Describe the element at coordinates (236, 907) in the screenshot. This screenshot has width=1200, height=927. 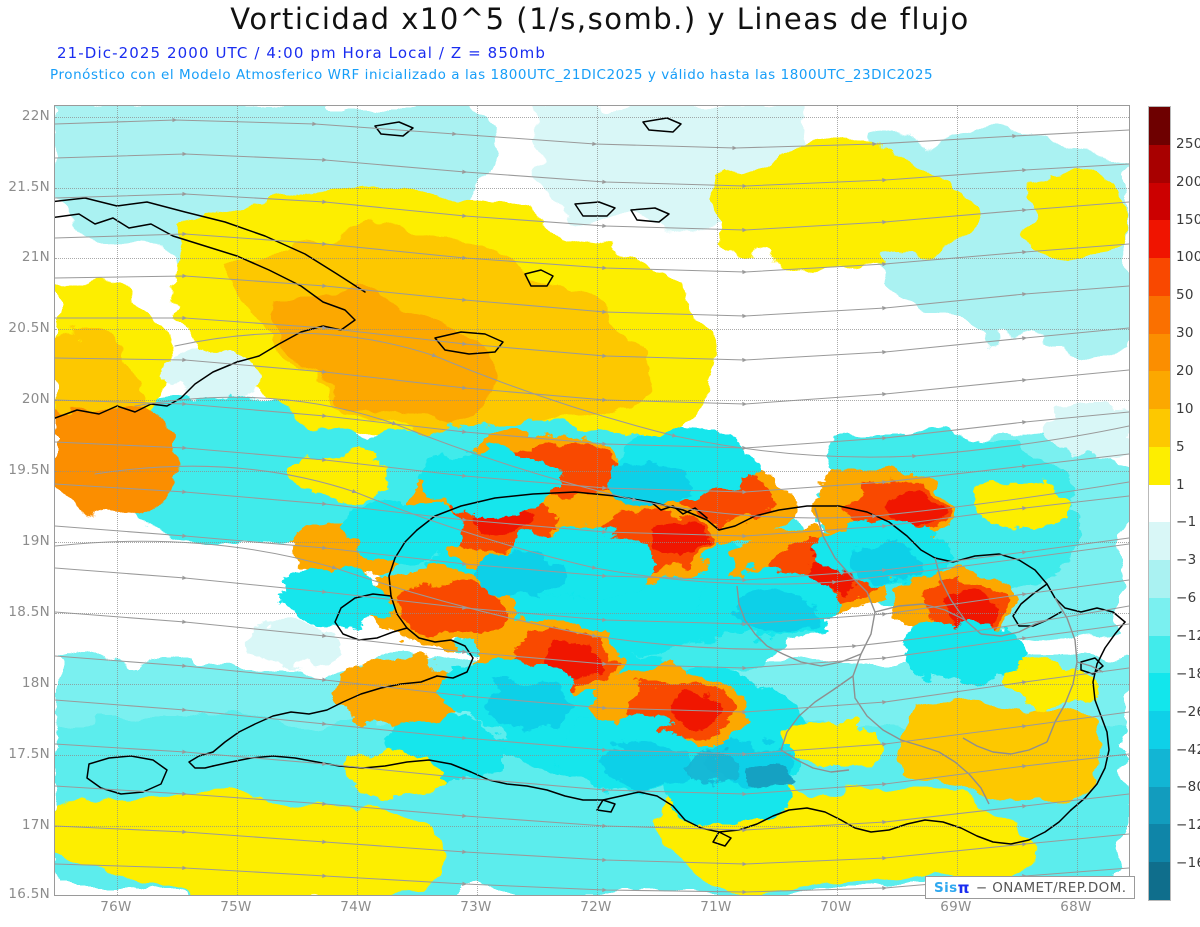
I see `xtick-75w: 75W` at that location.